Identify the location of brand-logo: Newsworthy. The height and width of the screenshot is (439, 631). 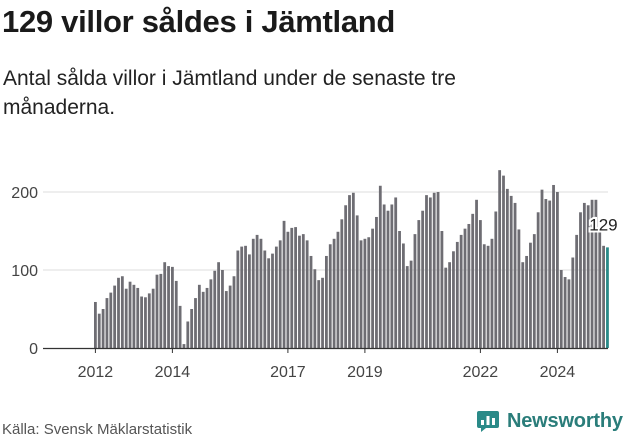
(549, 421).